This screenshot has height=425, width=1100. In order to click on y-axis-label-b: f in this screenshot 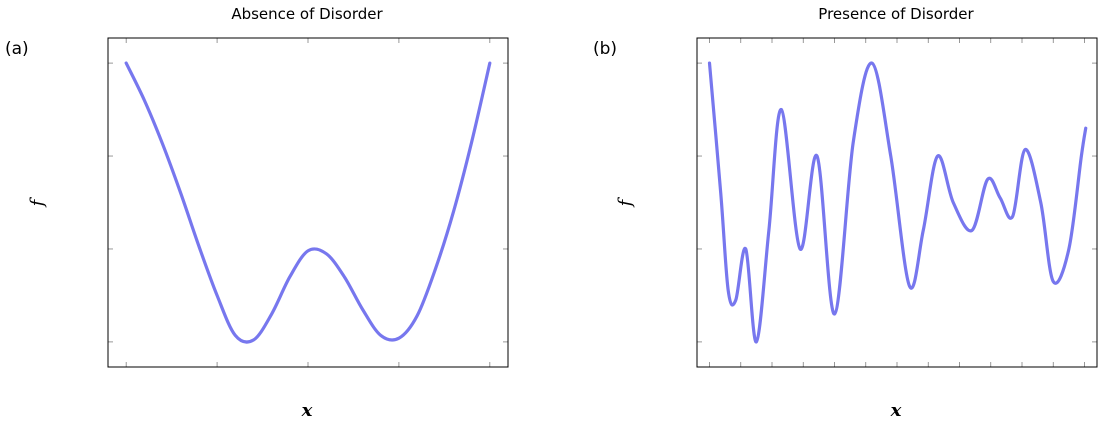, I will do `click(625, 202)`.